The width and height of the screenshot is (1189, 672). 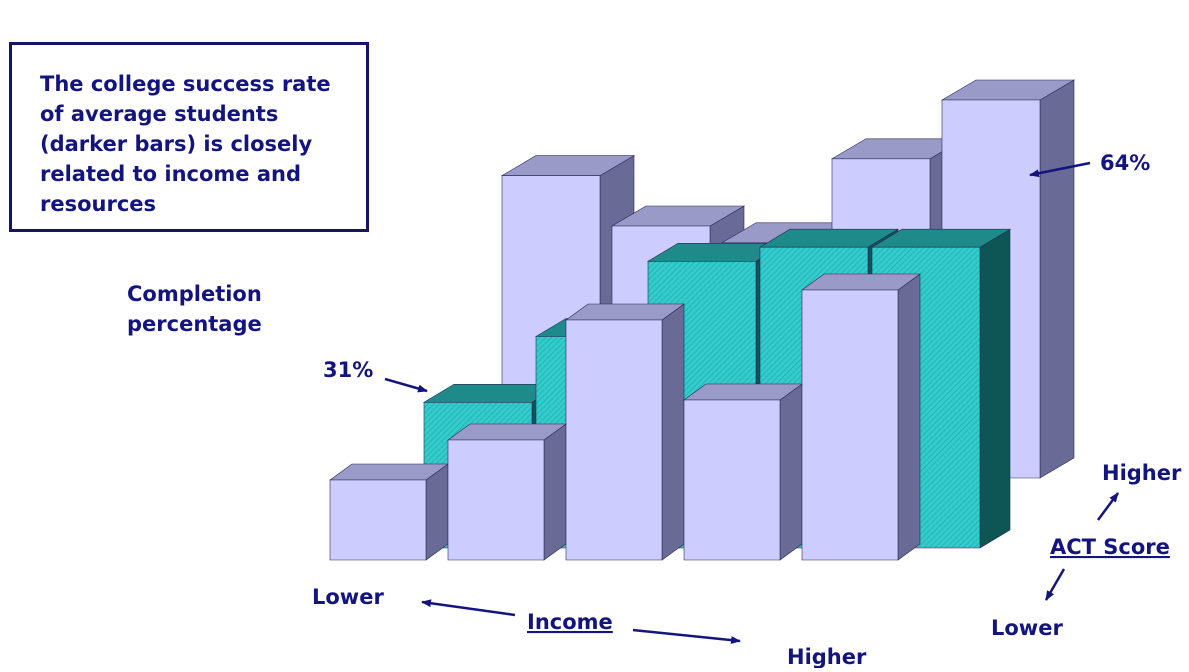 What do you see at coordinates (1125, 163) in the screenshot?
I see `annotation-64-percent: 64%` at bounding box center [1125, 163].